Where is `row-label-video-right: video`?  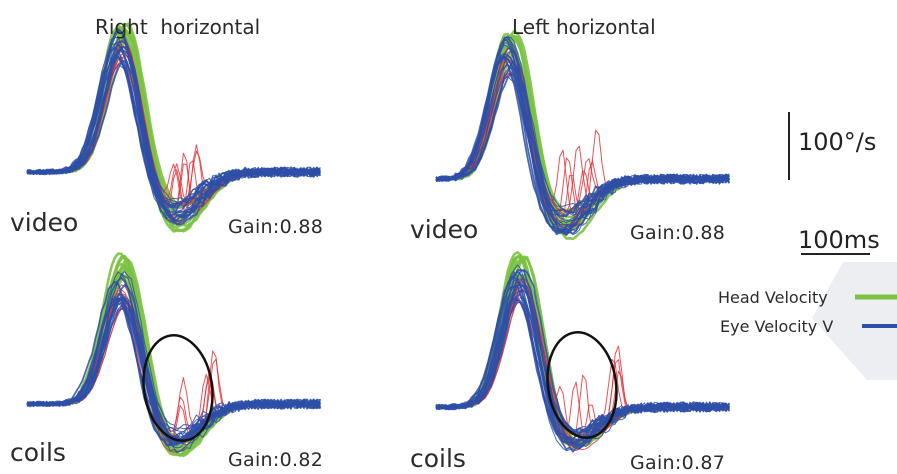 row-label-video-right: video is located at coordinates (44, 222).